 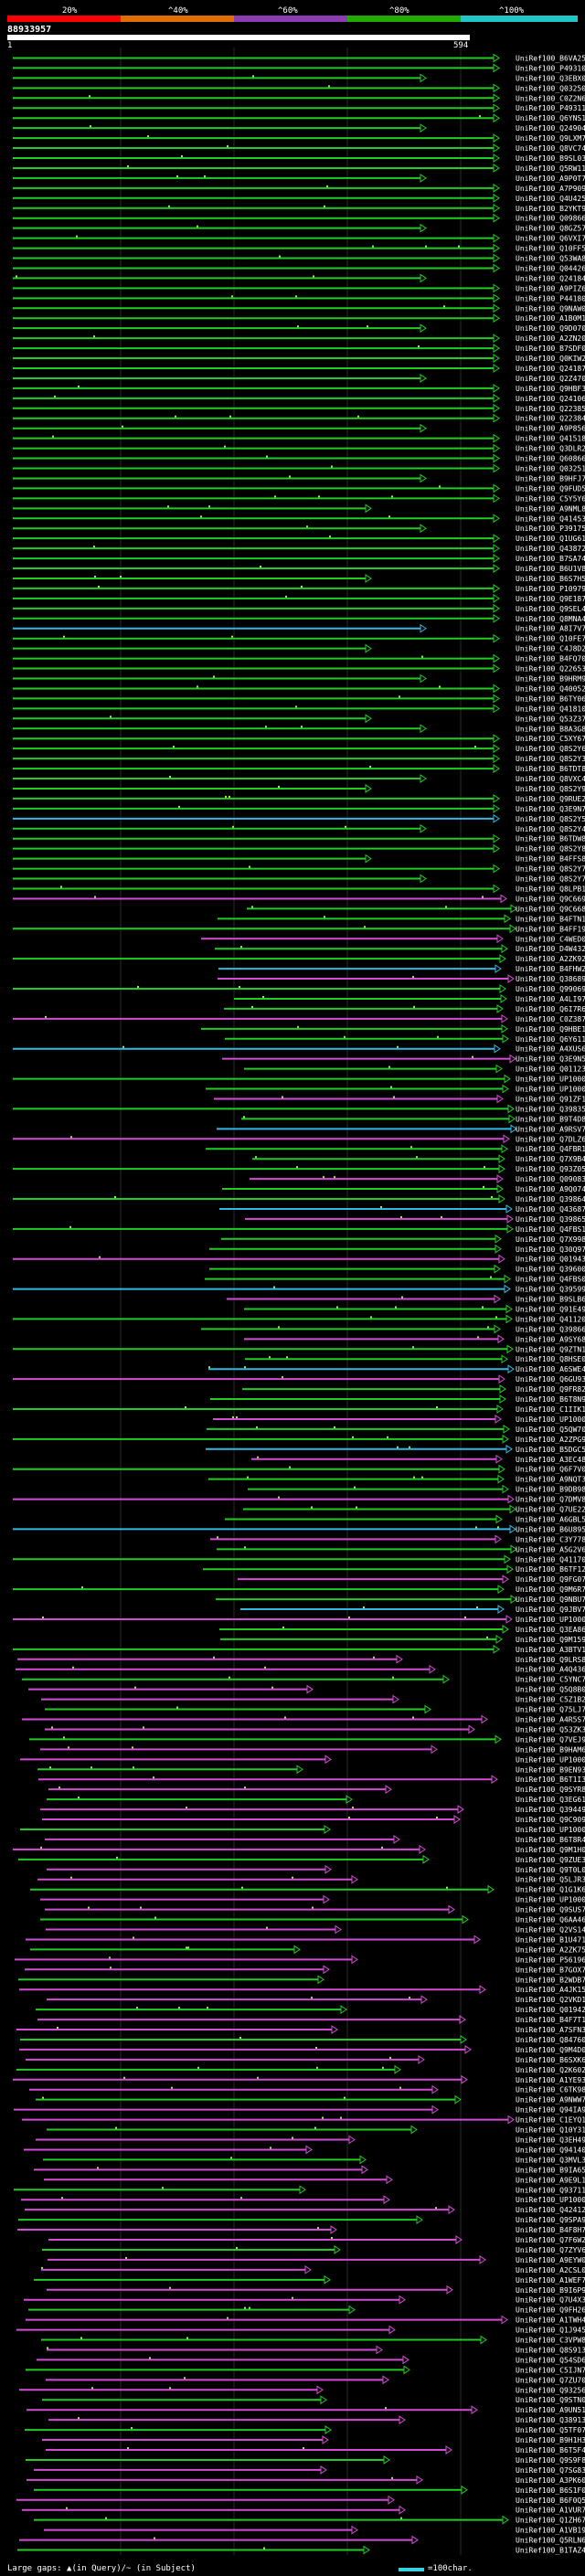 What do you see at coordinates (550, 749) in the screenshot?
I see `hit-label: UniRef100_Q8S2Y6` at bounding box center [550, 749].